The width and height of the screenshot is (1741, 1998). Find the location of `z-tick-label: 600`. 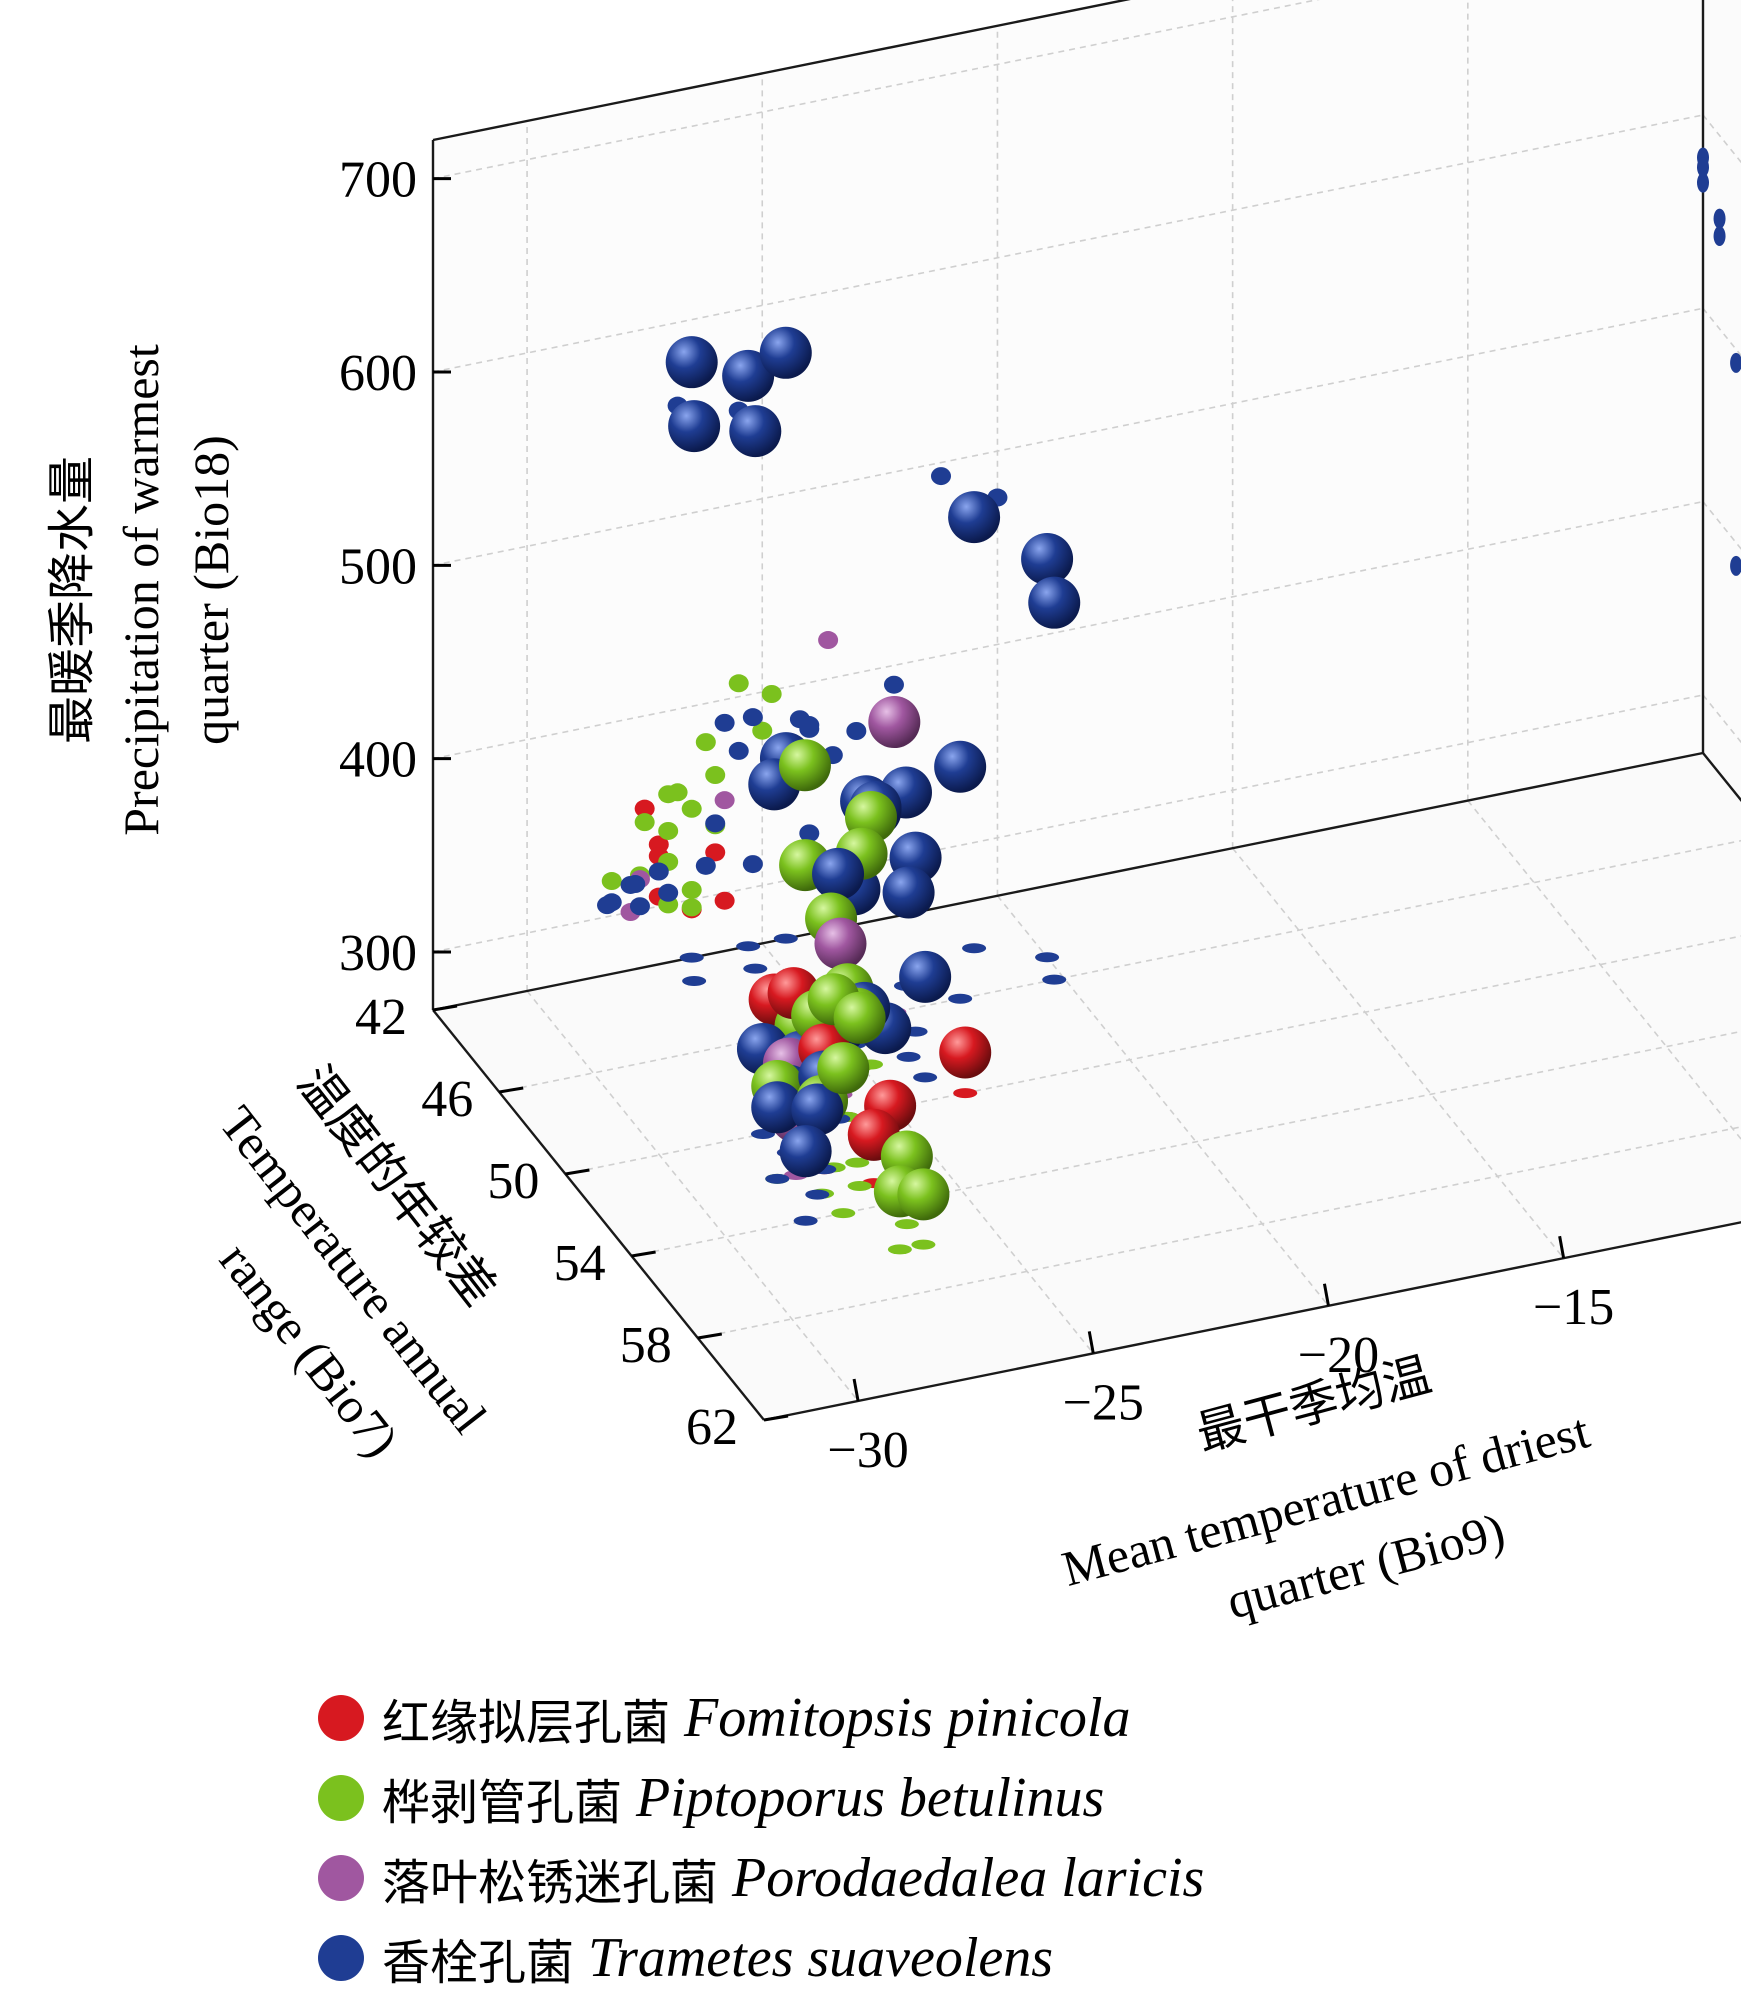

z-tick-label: 600 is located at coordinates (378, 373).